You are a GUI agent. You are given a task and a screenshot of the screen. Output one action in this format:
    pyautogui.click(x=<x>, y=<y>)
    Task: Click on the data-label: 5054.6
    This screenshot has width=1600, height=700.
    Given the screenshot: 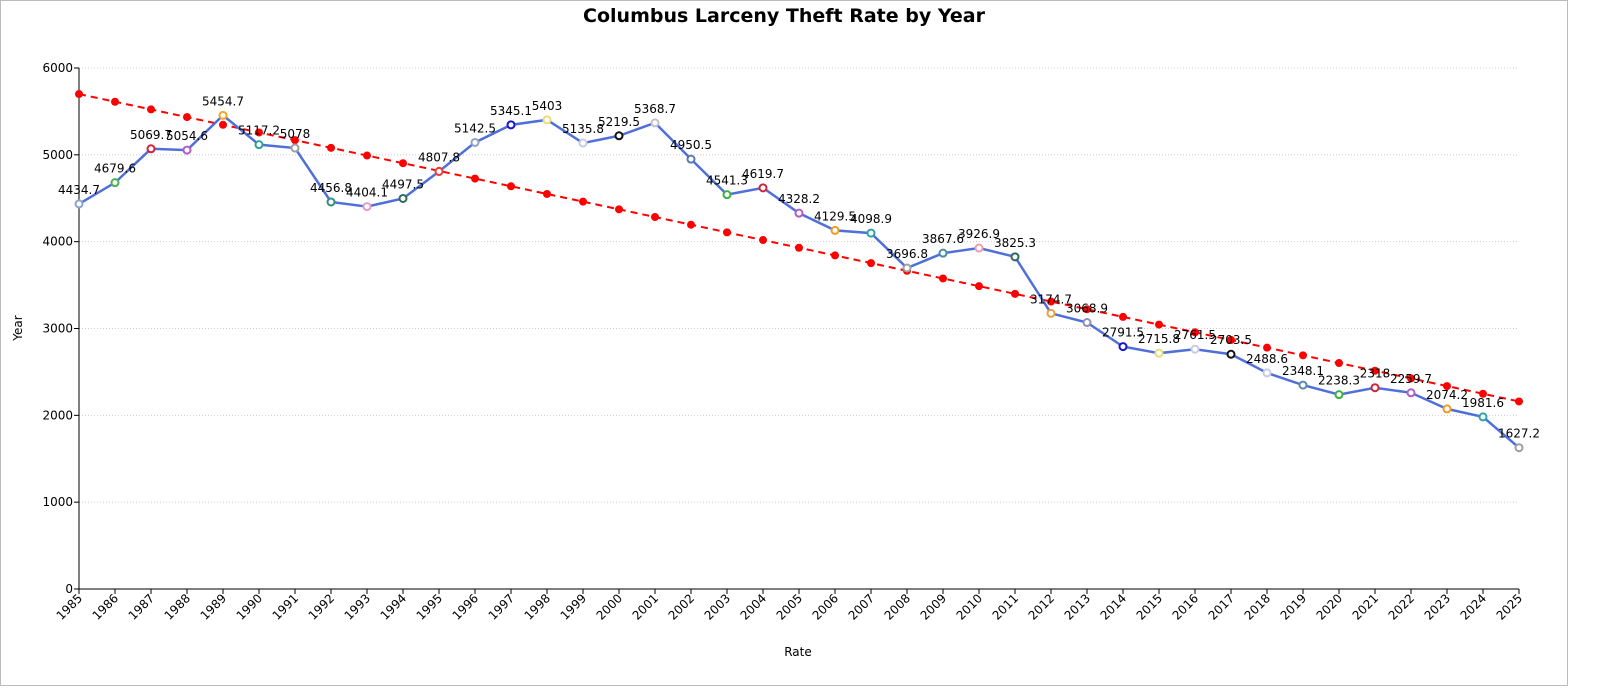 What is the action you would take?
    pyautogui.click(x=187, y=136)
    